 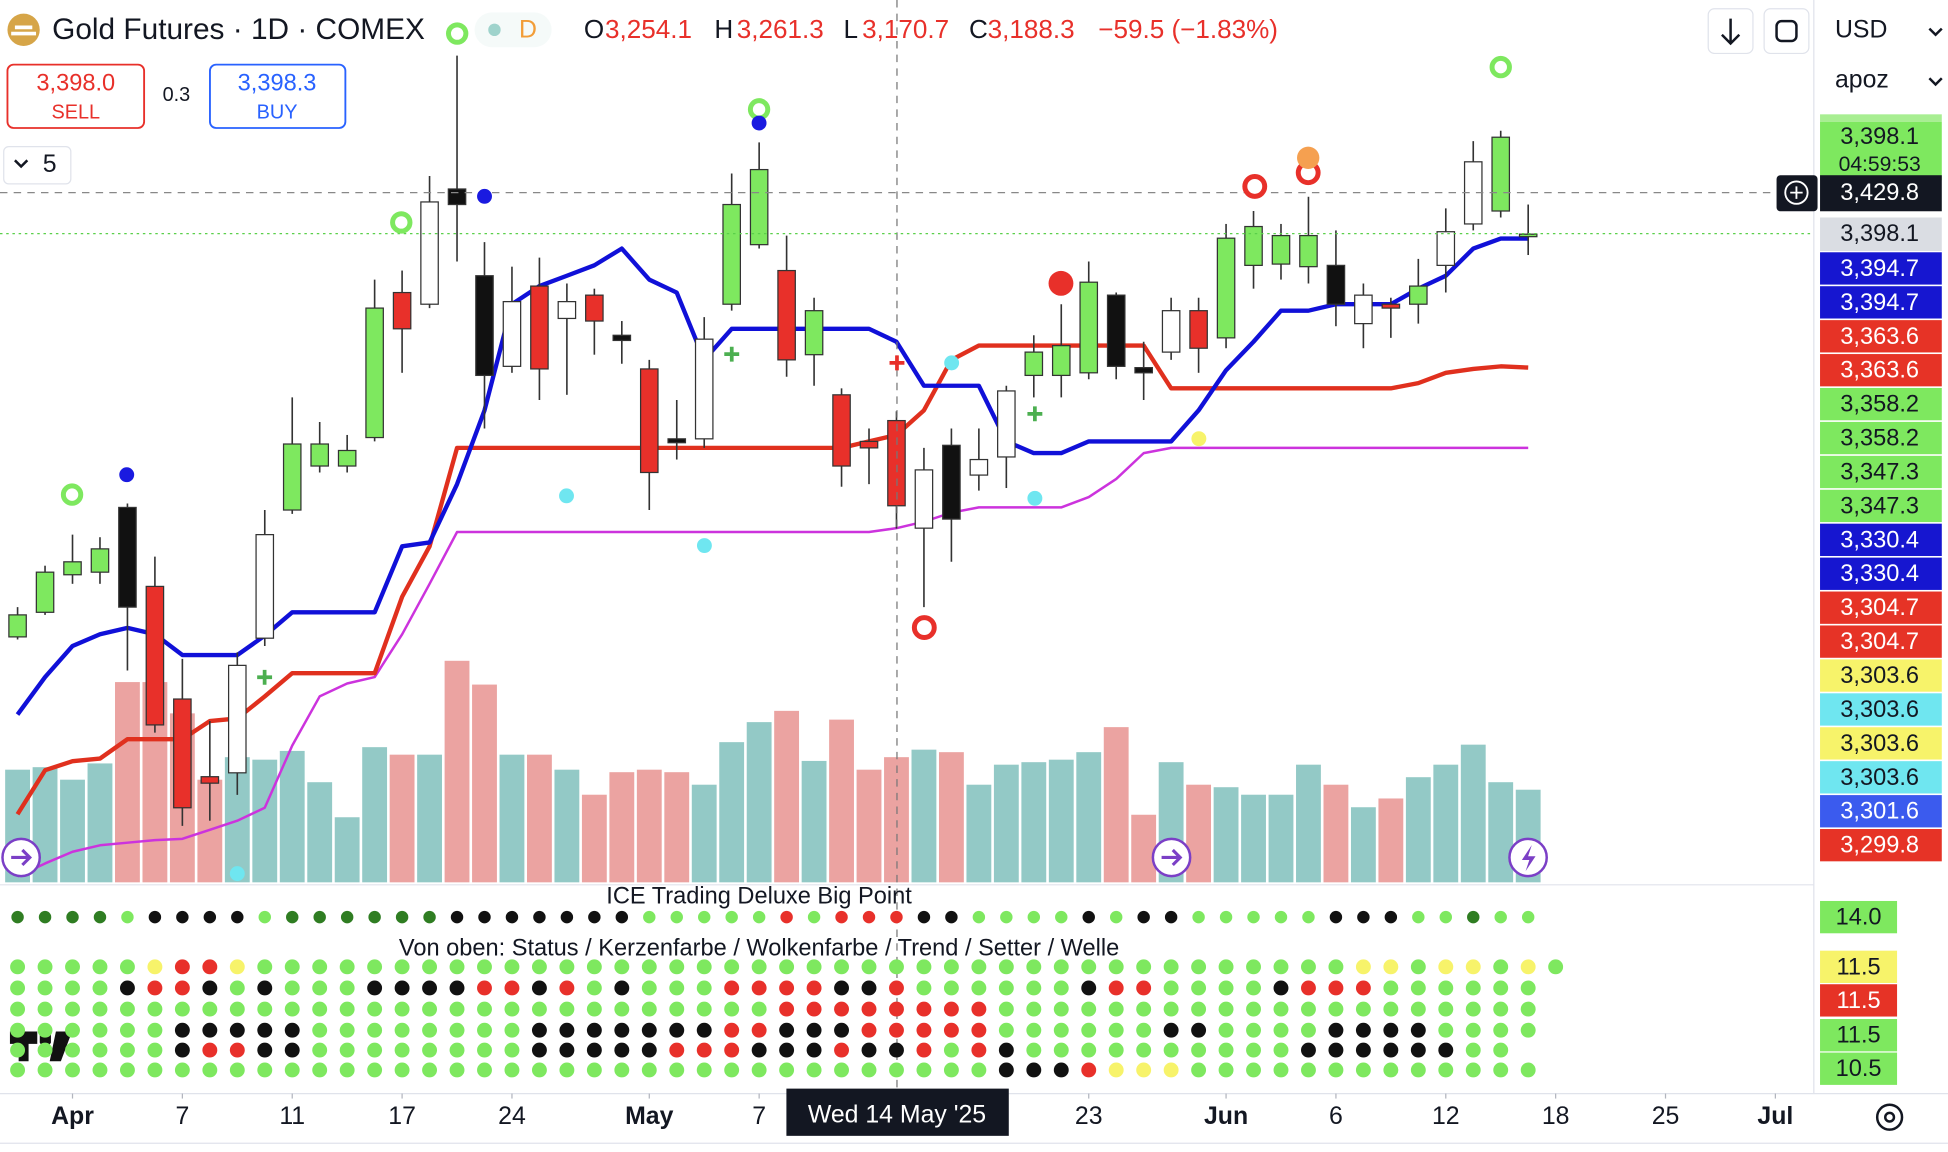 What do you see at coordinates (905, 29) in the screenshot?
I see `ohlc-value: 3,170.7` at bounding box center [905, 29].